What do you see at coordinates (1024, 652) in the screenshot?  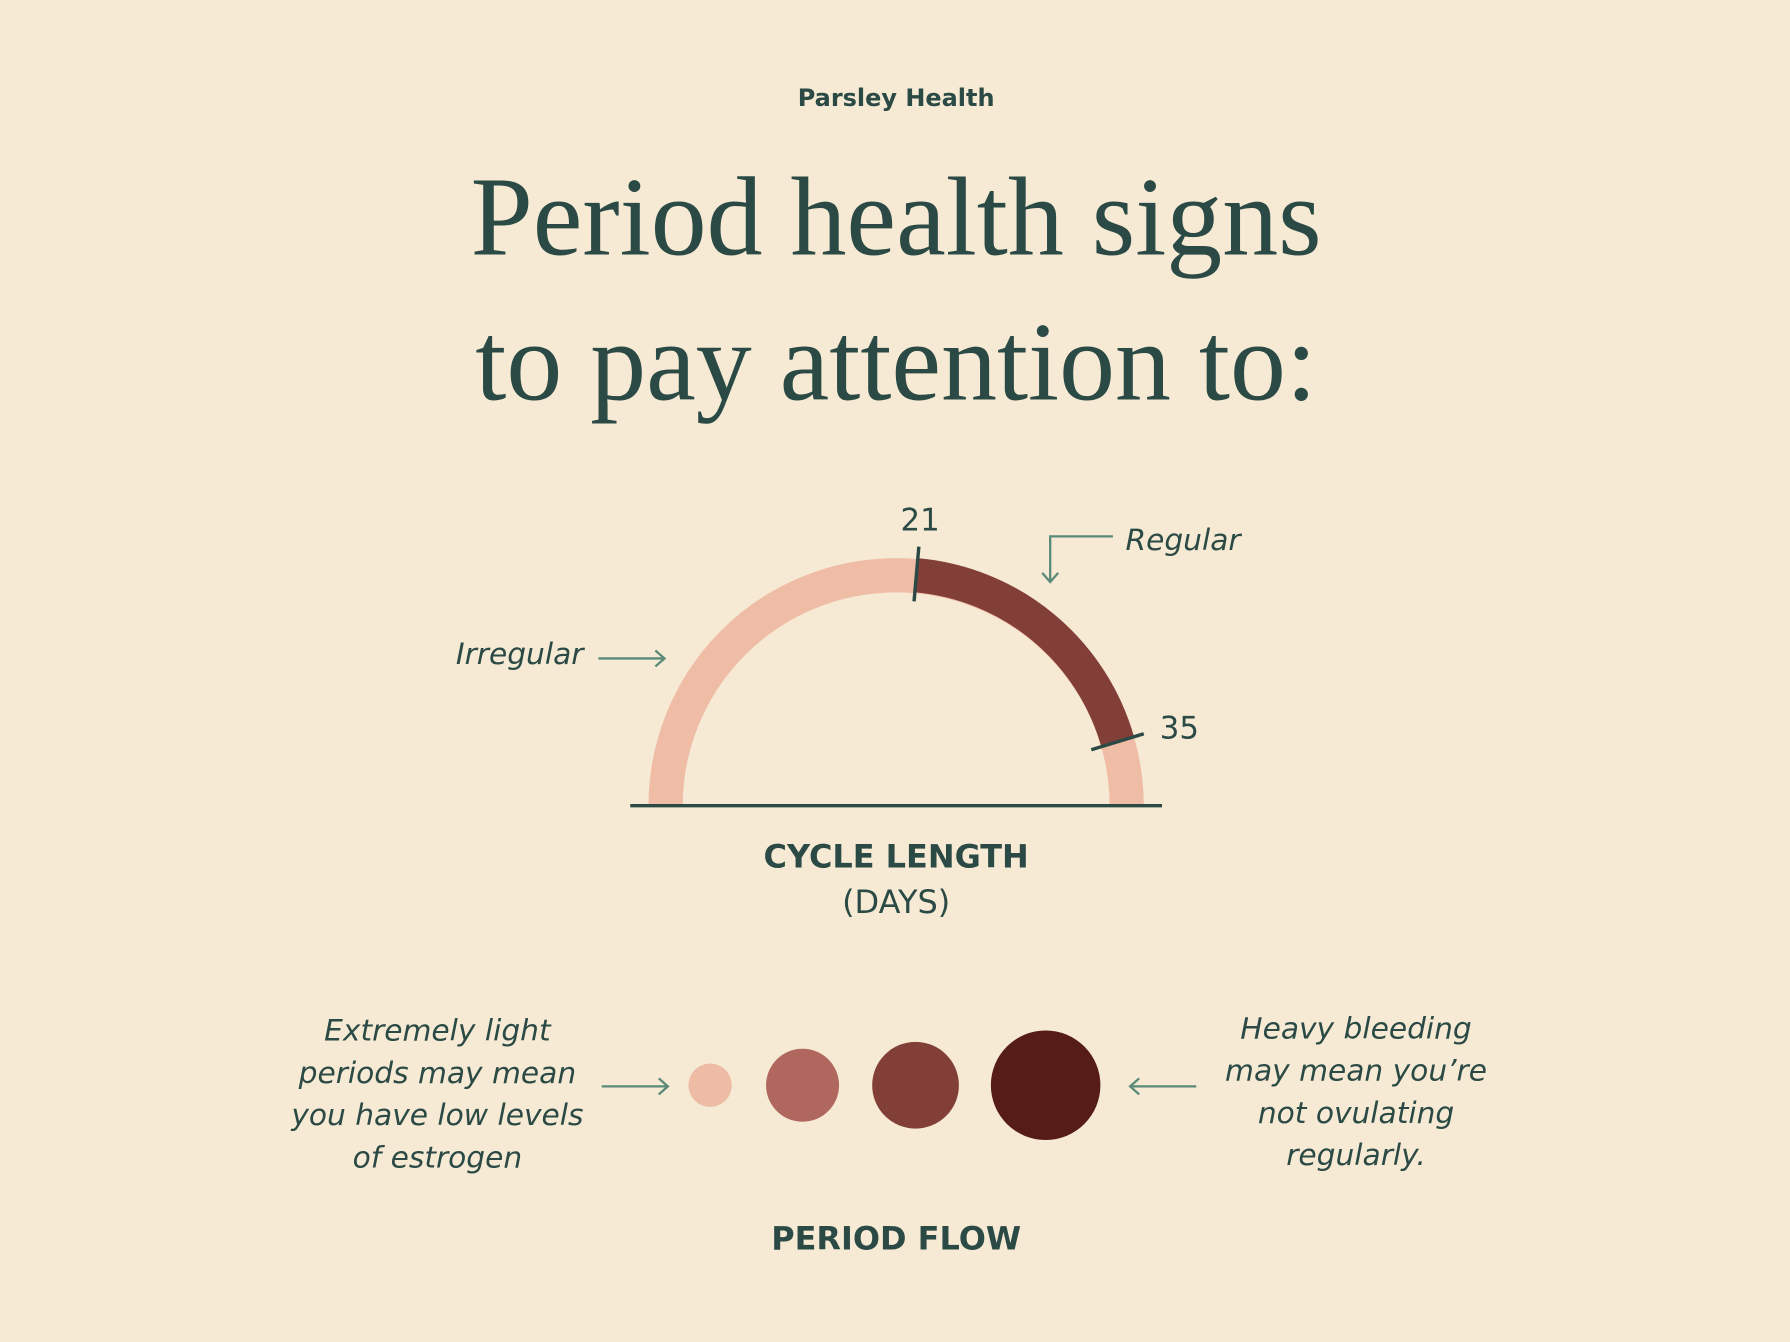 I see `gauge-regular` at bounding box center [1024, 652].